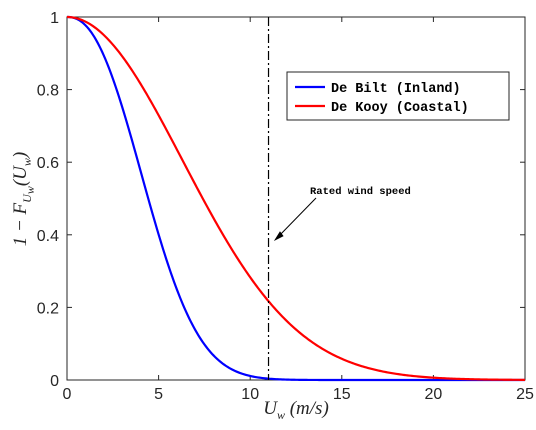 The image size is (536, 430). I want to click on legend-box, so click(398, 96).